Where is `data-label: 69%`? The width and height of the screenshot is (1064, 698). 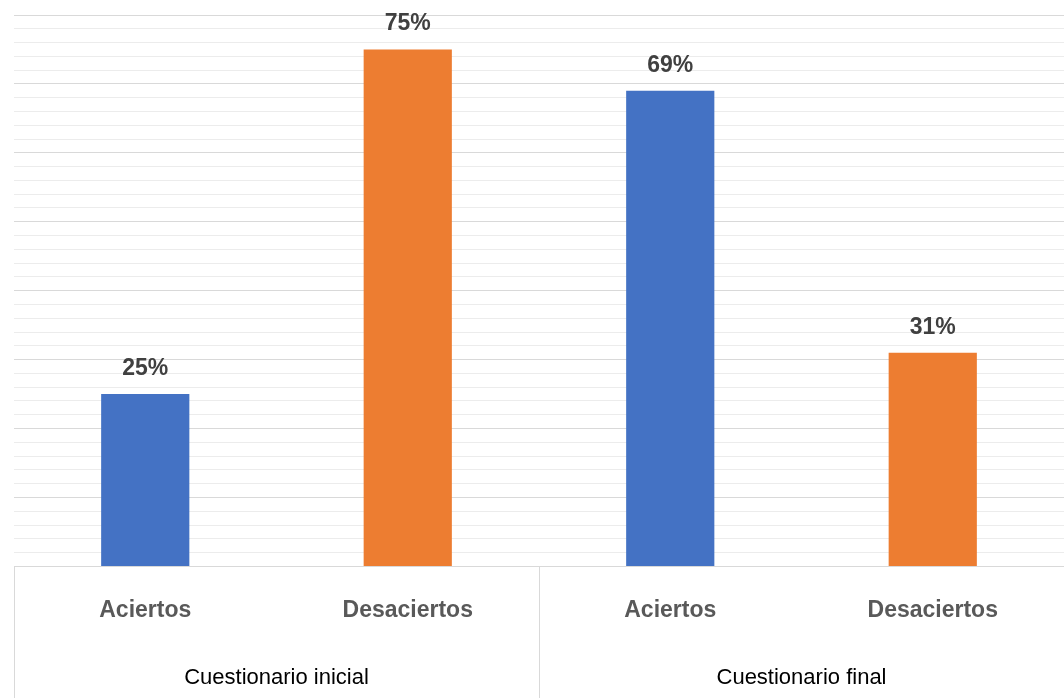 data-label: 69% is located at coordinates (670, 63).